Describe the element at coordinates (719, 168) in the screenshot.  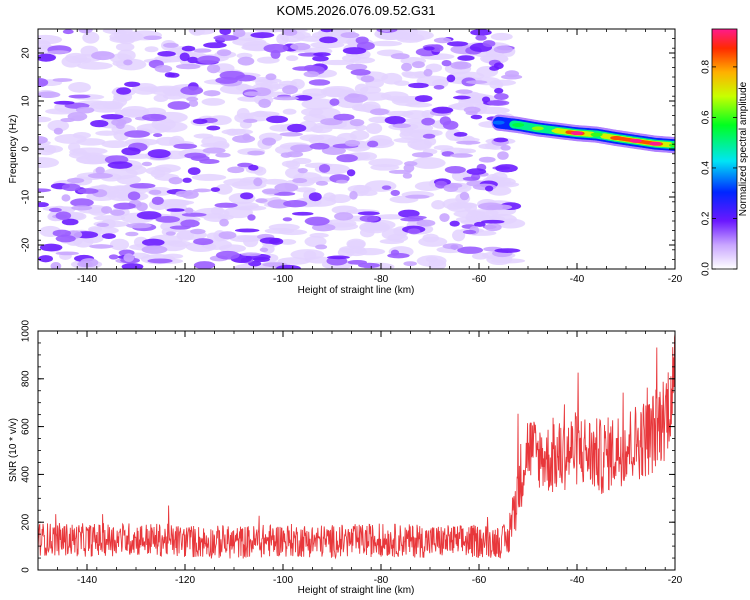
I see `colorbar-ticks: 0.0 0.2 0.4 0.6 0.8` at that location.